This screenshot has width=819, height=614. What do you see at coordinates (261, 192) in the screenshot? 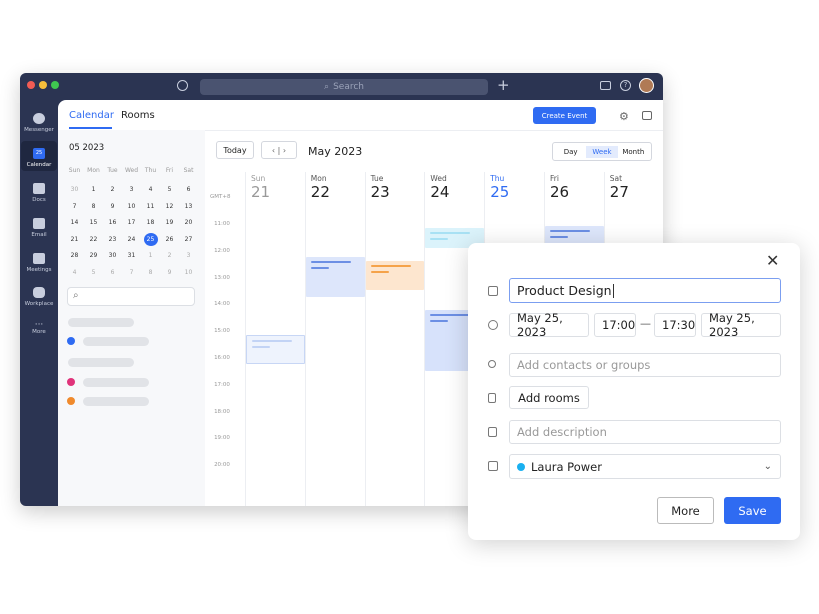
I see `day-number: 21` at bounding box center [261, 192].